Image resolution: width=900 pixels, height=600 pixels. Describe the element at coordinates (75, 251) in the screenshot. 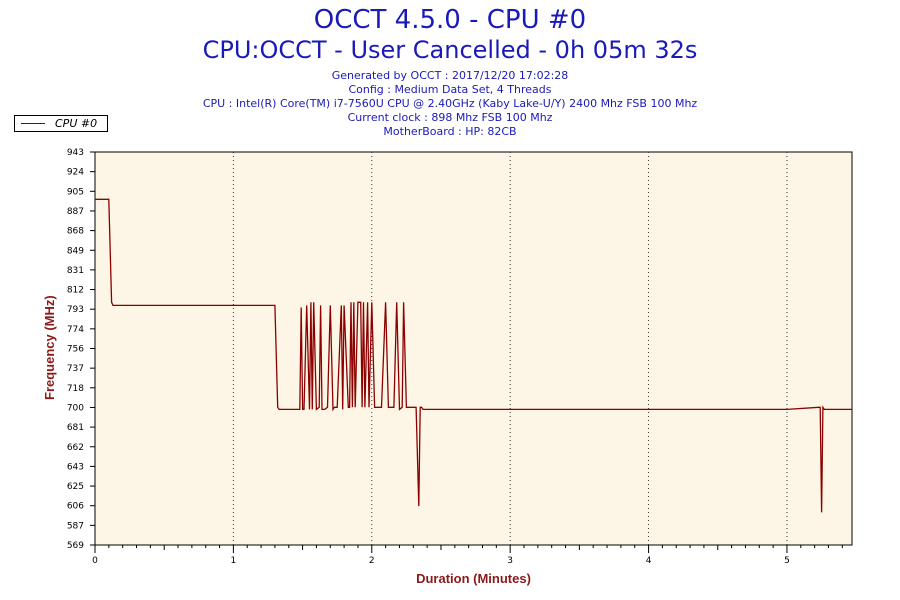

I see `y-tick-label: 849` at that location.